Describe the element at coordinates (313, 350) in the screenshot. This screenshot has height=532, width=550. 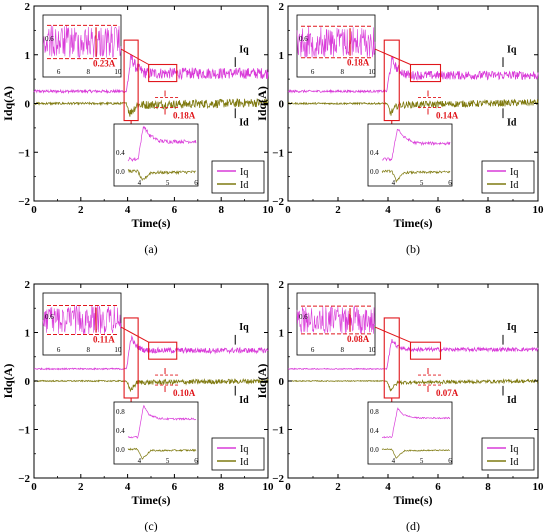
I see `inset-top-x-tick: 6` at that location.